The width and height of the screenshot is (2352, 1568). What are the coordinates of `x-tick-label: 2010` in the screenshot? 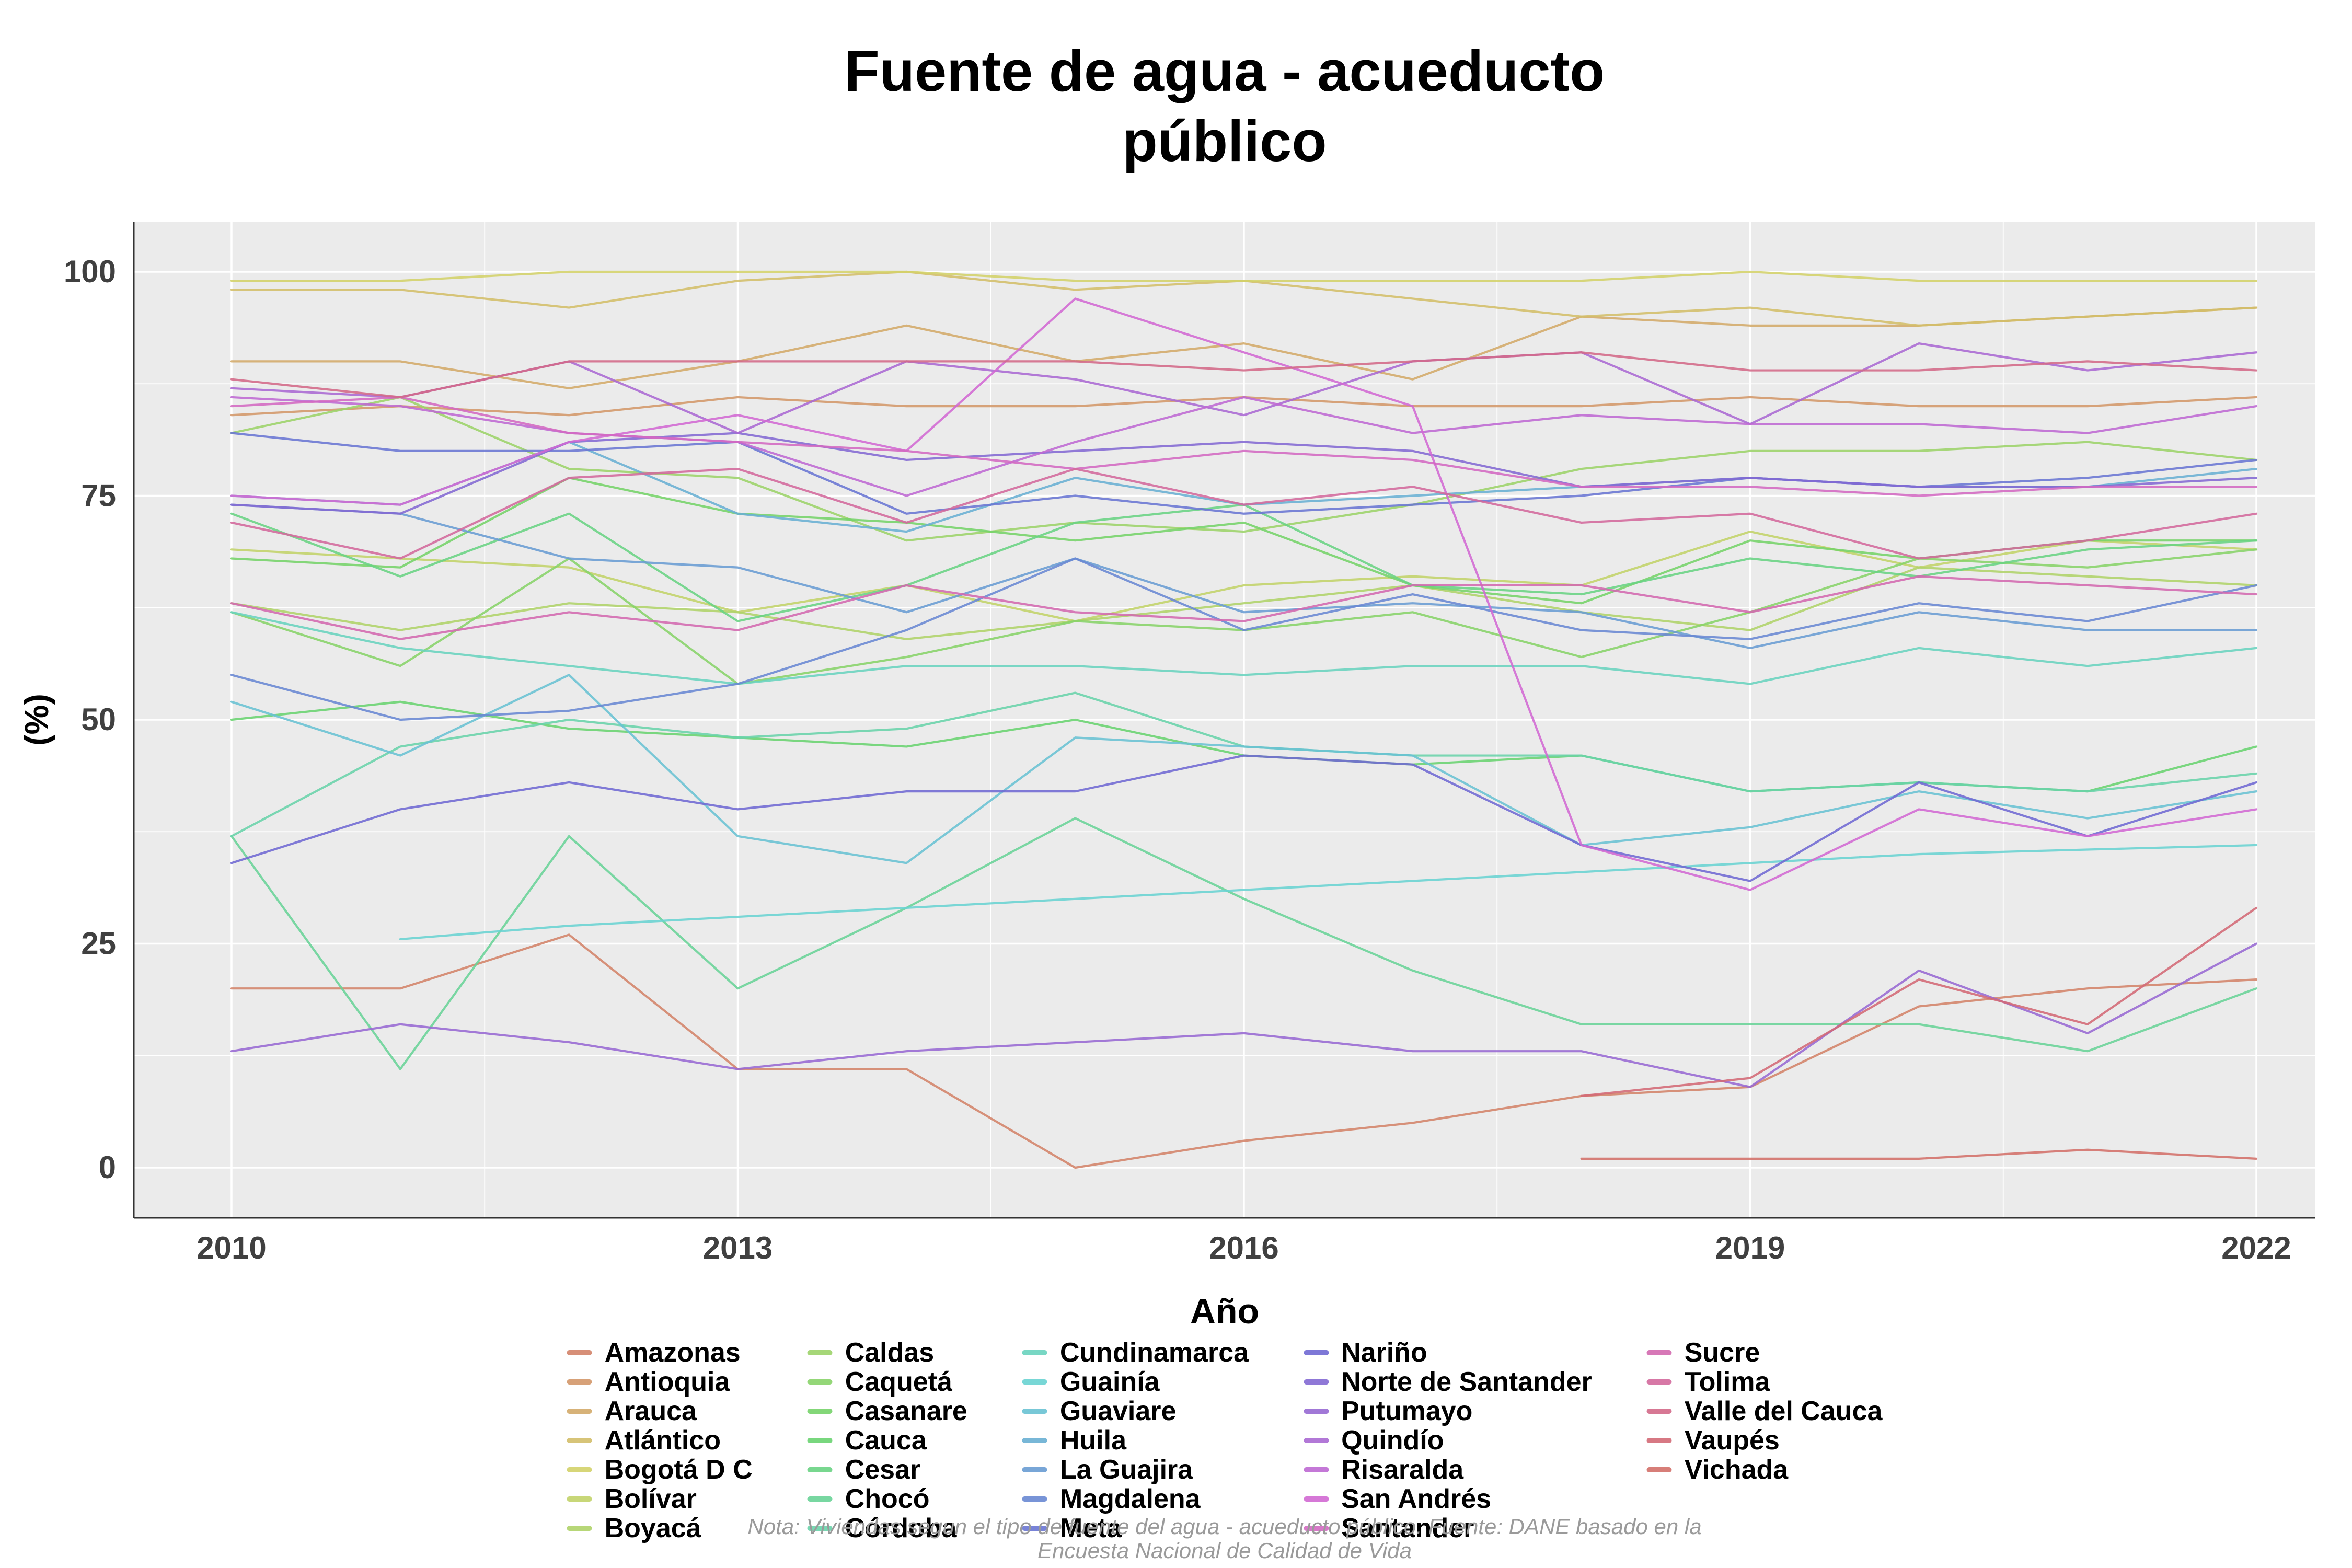 It's located at (231, 1247).